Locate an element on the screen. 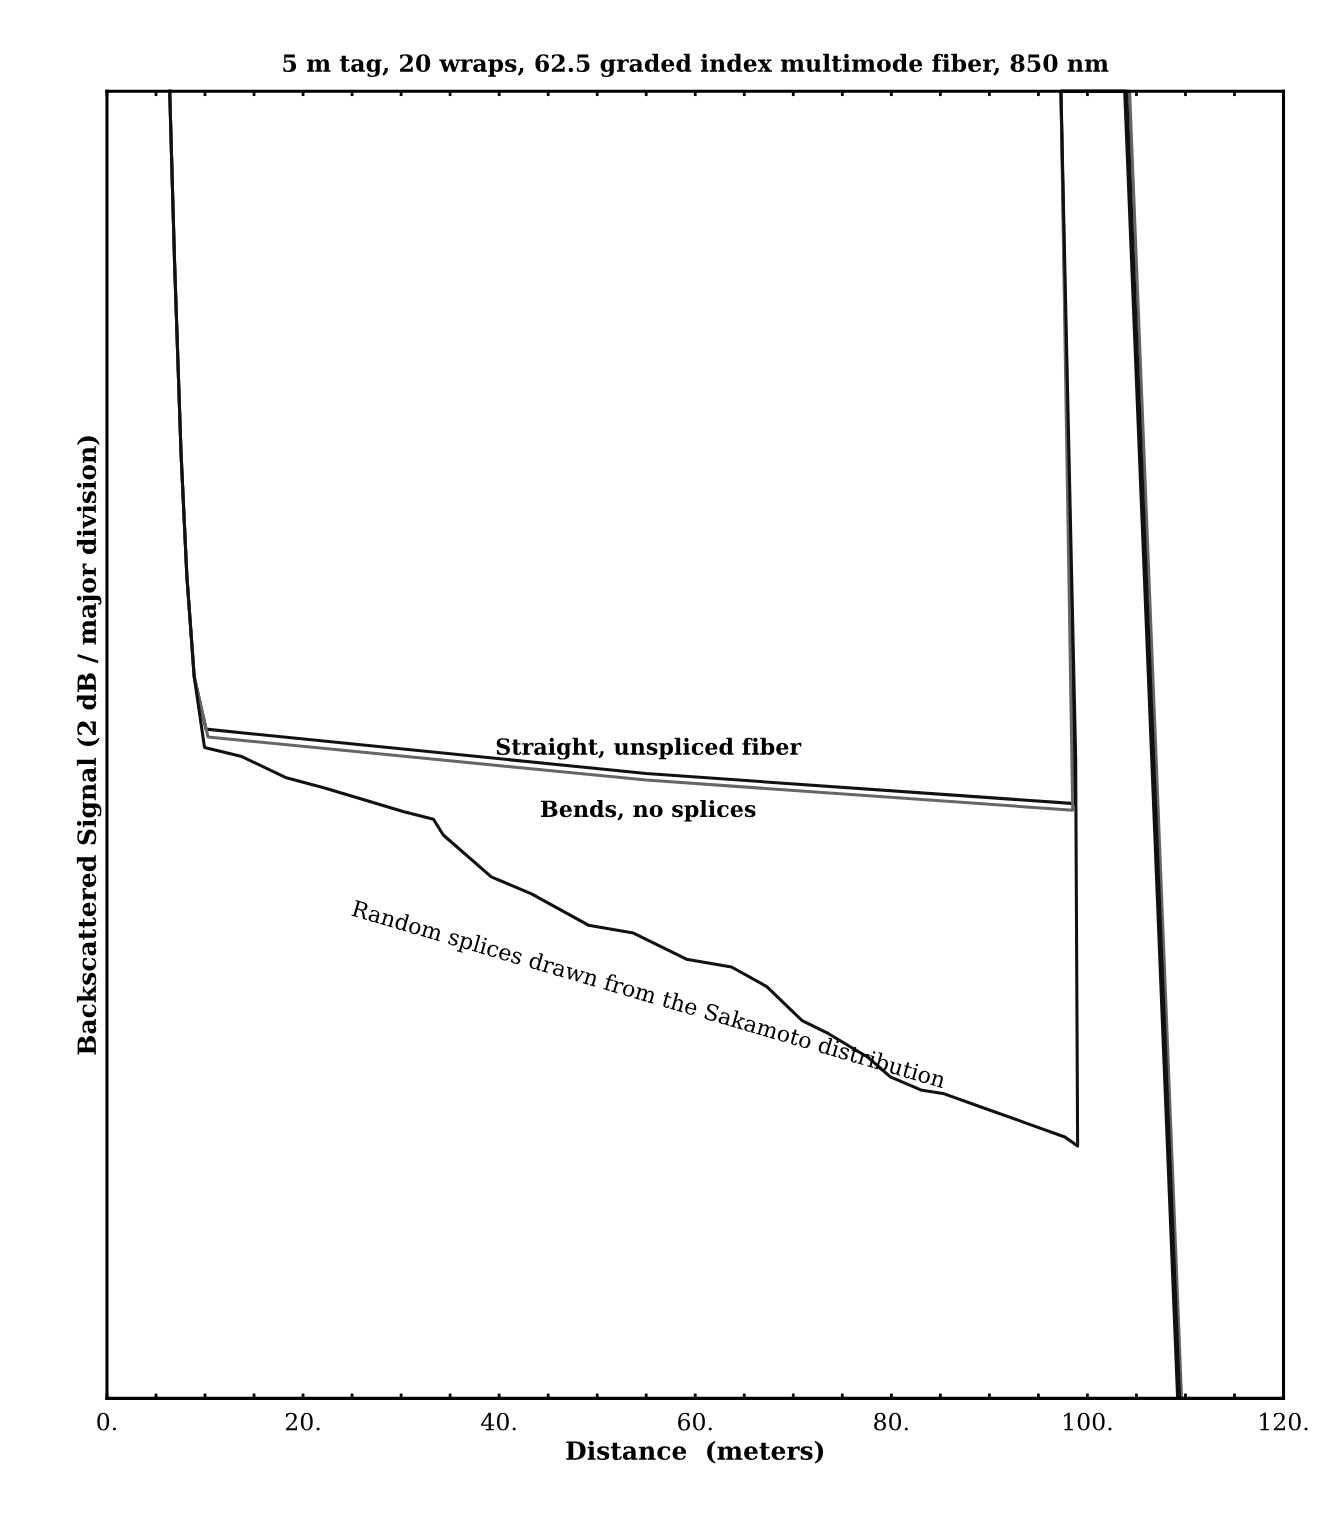 Image resolution: width=1337 pixels, height=1520 pixels. x-tick-label: 120. is located at coordinates (1284, 1421).